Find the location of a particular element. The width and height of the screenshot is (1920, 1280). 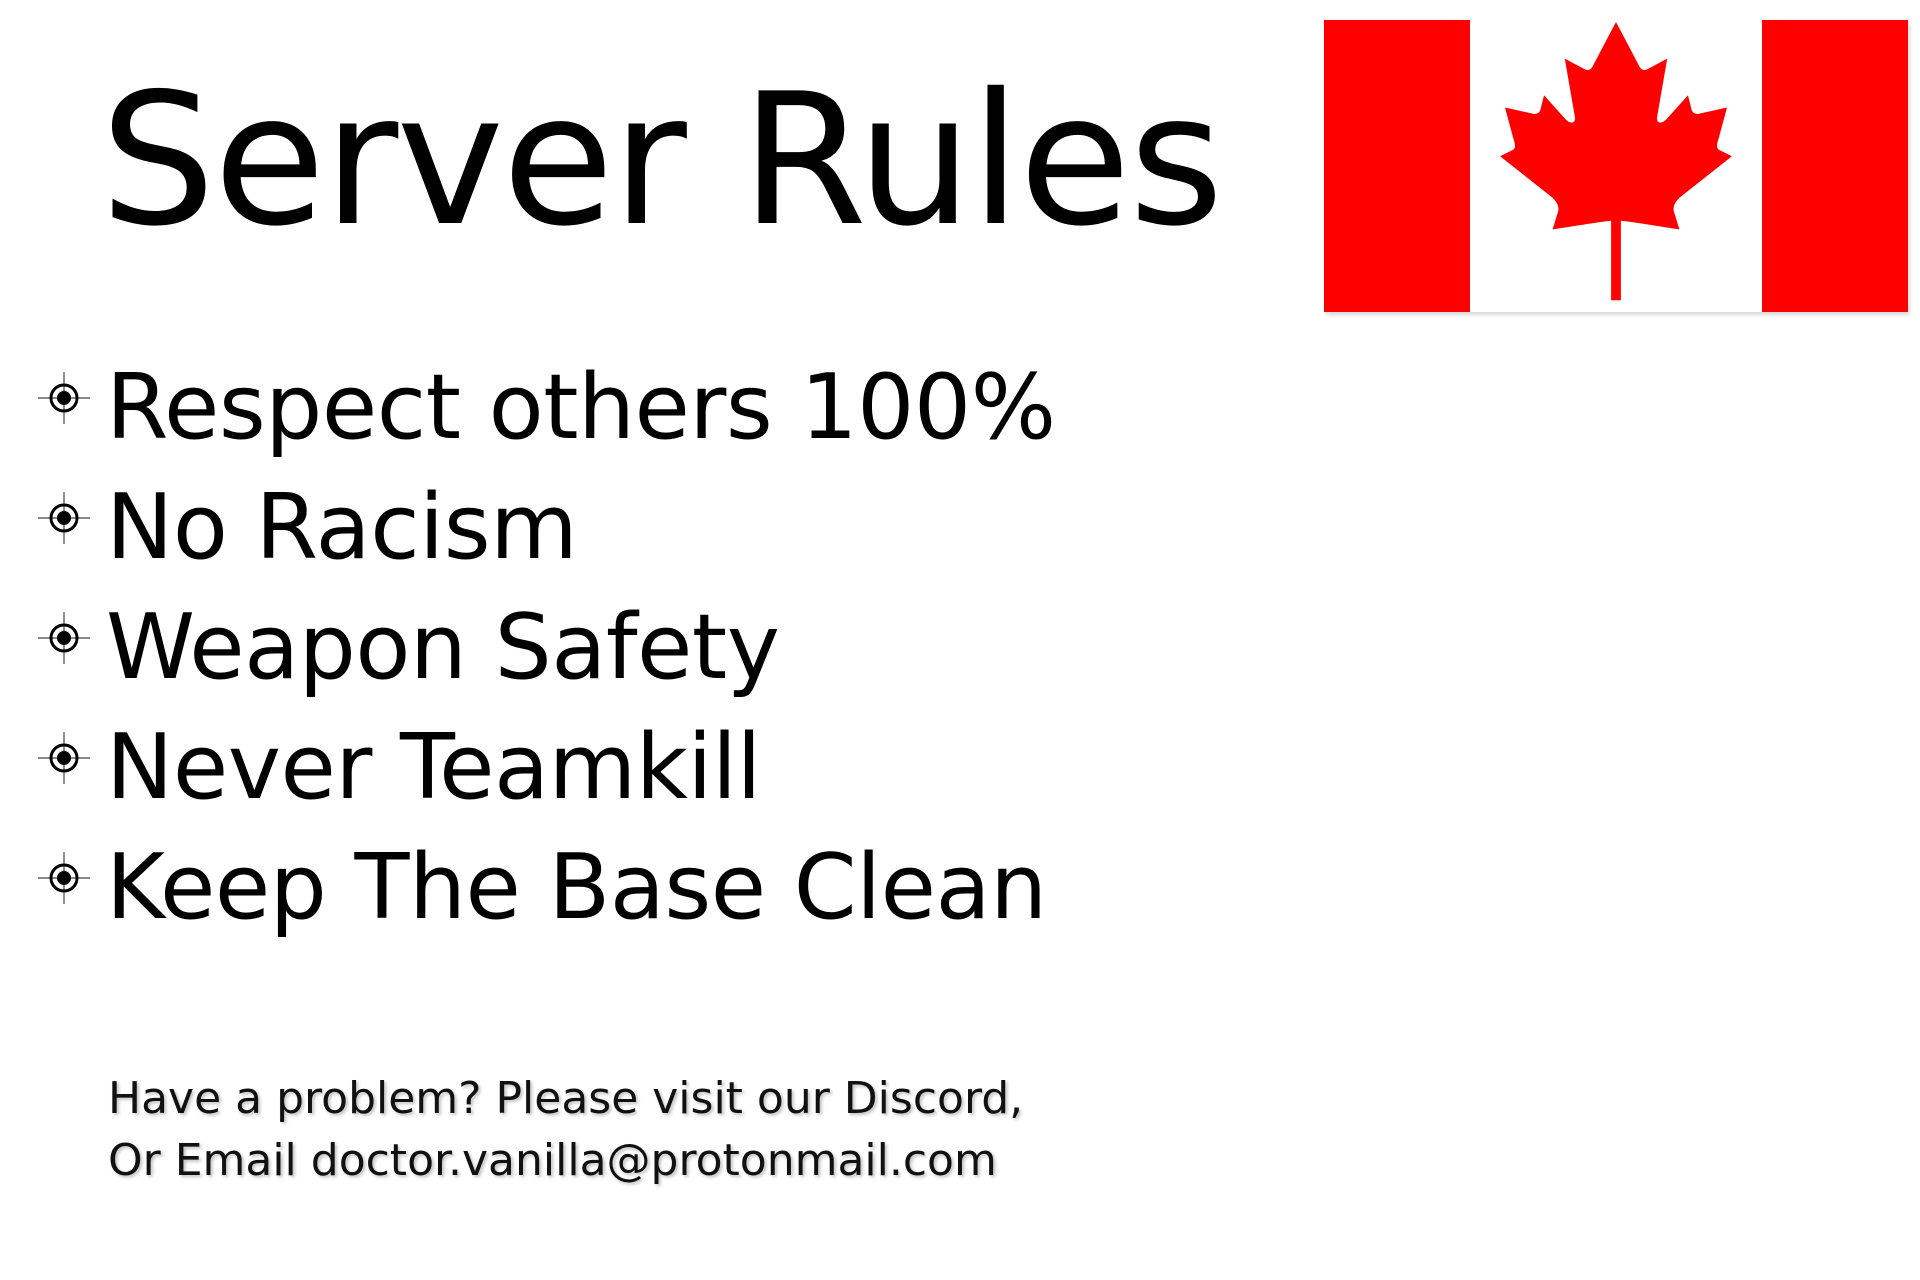

rule-text: Weapon Safety is located at coordinates (443, 647).